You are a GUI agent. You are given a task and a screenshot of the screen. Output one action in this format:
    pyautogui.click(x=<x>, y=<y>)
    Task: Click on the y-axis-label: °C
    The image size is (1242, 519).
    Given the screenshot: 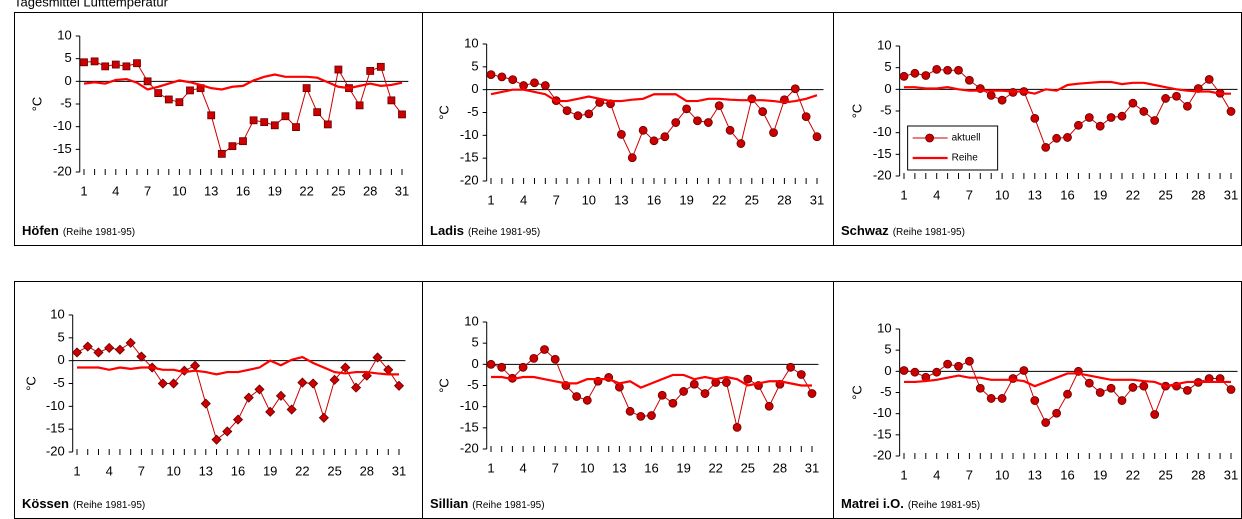 What is the action you would take?
    pyautogui.click(x=443, y=112)
    